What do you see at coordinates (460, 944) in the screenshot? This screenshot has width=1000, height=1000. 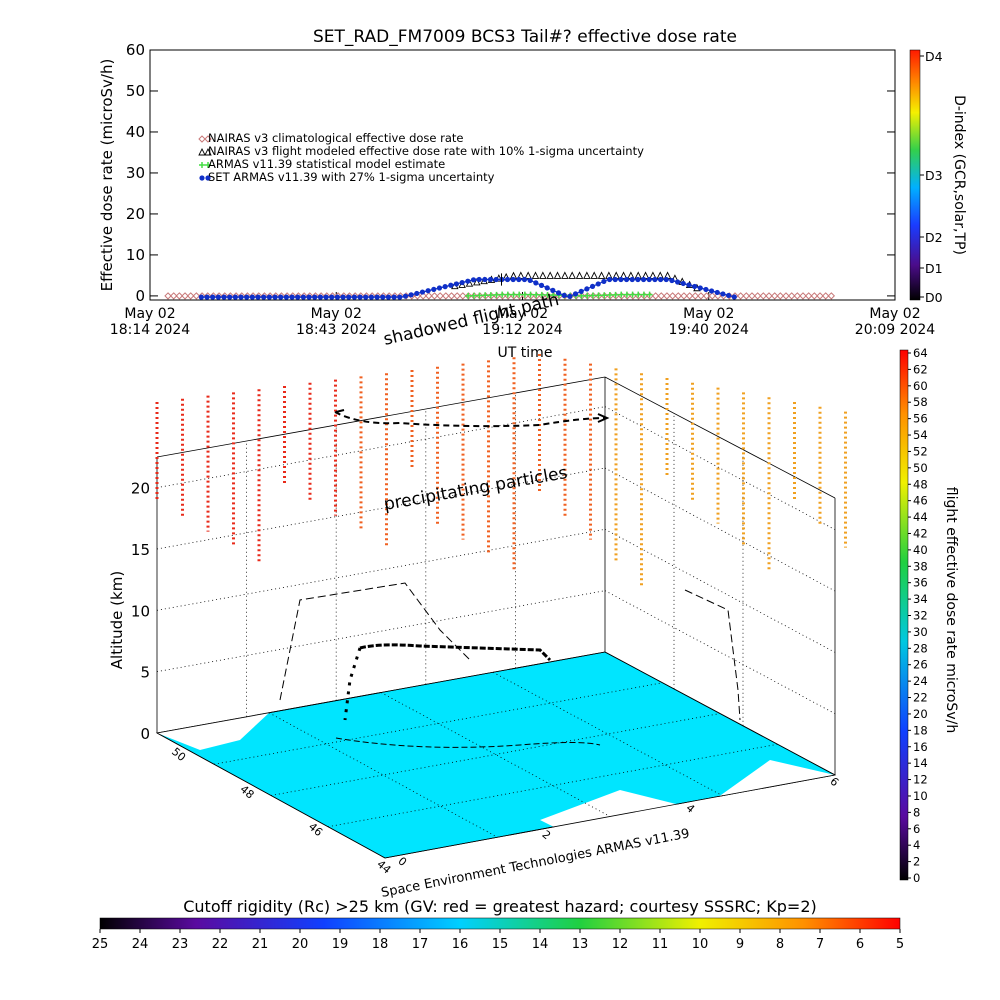 I see `rc-tick-label: 16` at bounding box center [460, 944].